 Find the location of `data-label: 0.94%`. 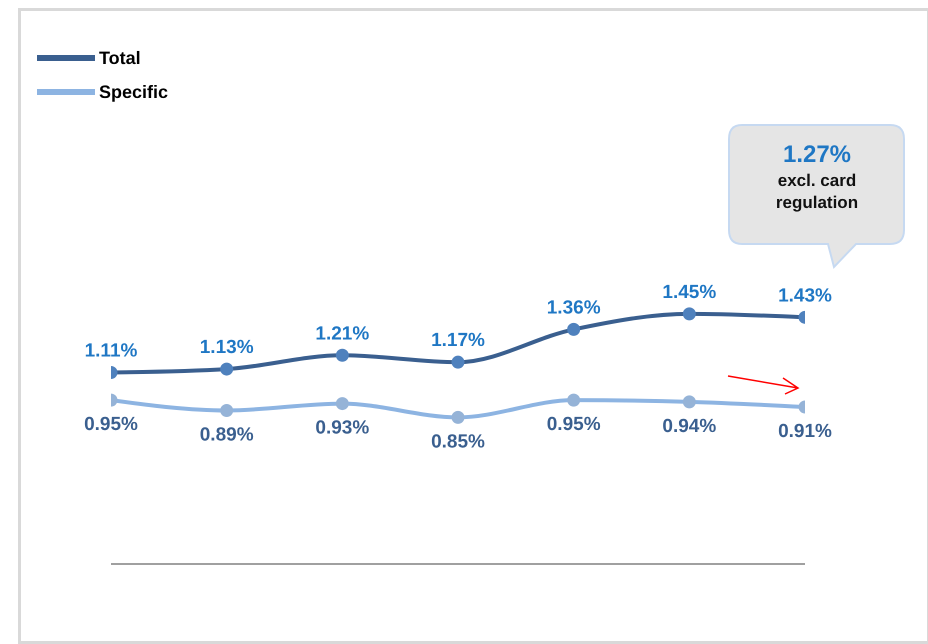

data-label: 0.94% is located at coordinates (689, 426).